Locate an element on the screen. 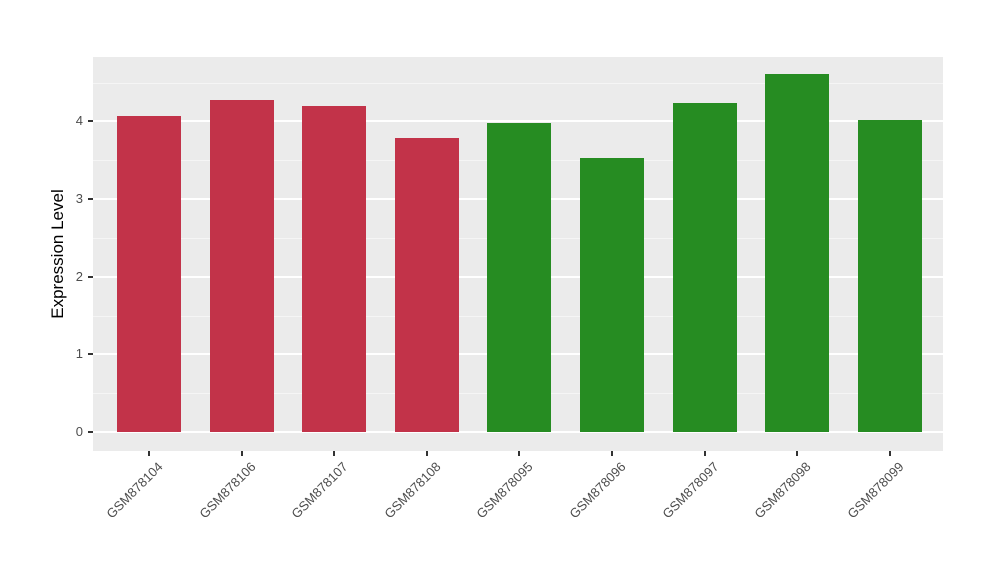 Image resolution: width=1000 pixels, height=580 pixels. y-tick-label: 4 is located at coordinates (79, 121).